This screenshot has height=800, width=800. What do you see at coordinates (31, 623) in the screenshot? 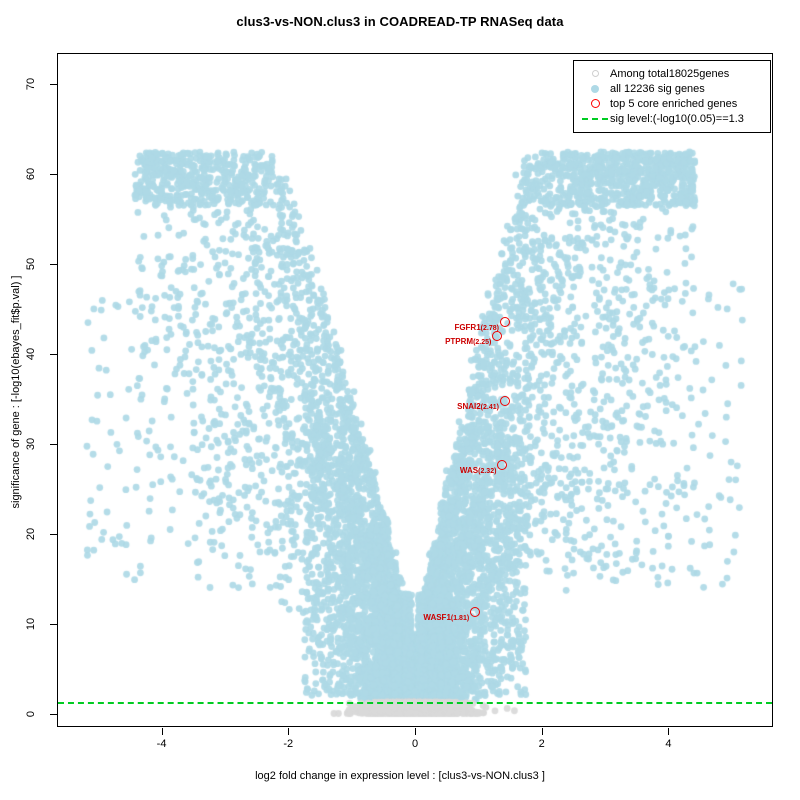
I see `y-tick-label: 10` at bounding box center [31, 623].